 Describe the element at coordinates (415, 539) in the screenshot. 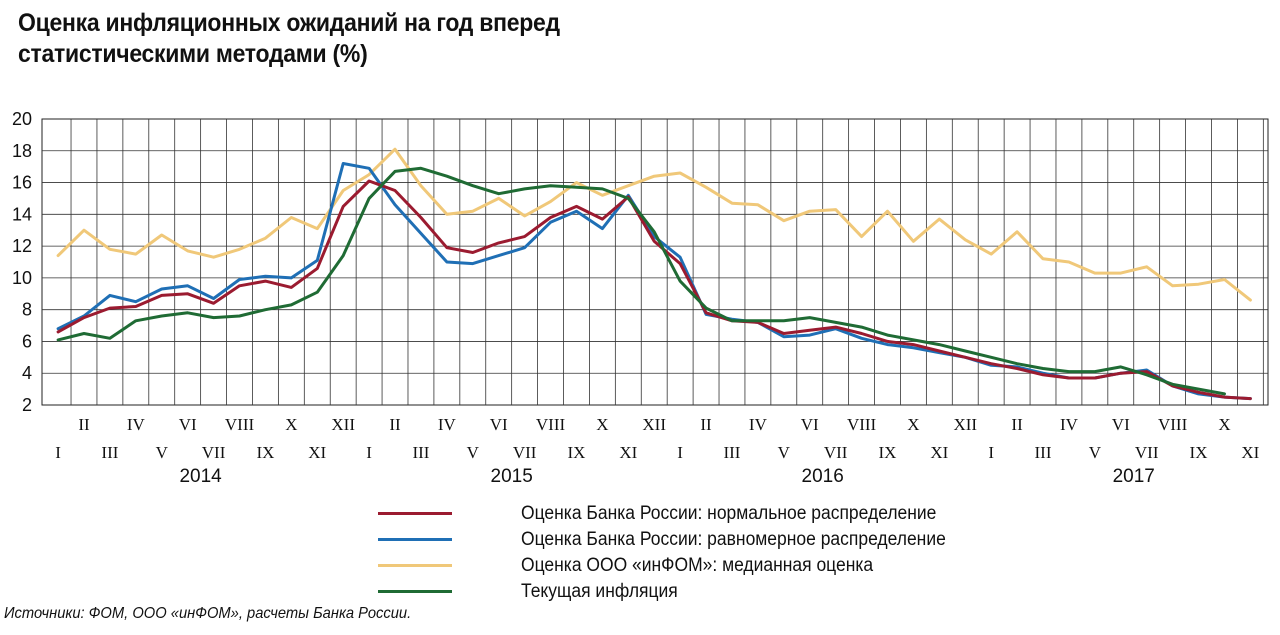

I see `legend-swatch-uniform` at that location.